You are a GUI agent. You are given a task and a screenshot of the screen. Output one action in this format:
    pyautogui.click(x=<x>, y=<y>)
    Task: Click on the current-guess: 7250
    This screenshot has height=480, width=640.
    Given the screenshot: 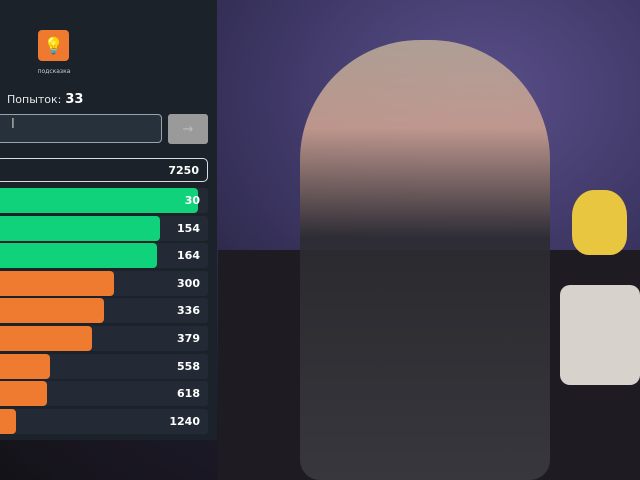 What is the action you would take?
    pyautogui.click(x=104, y=170)
    